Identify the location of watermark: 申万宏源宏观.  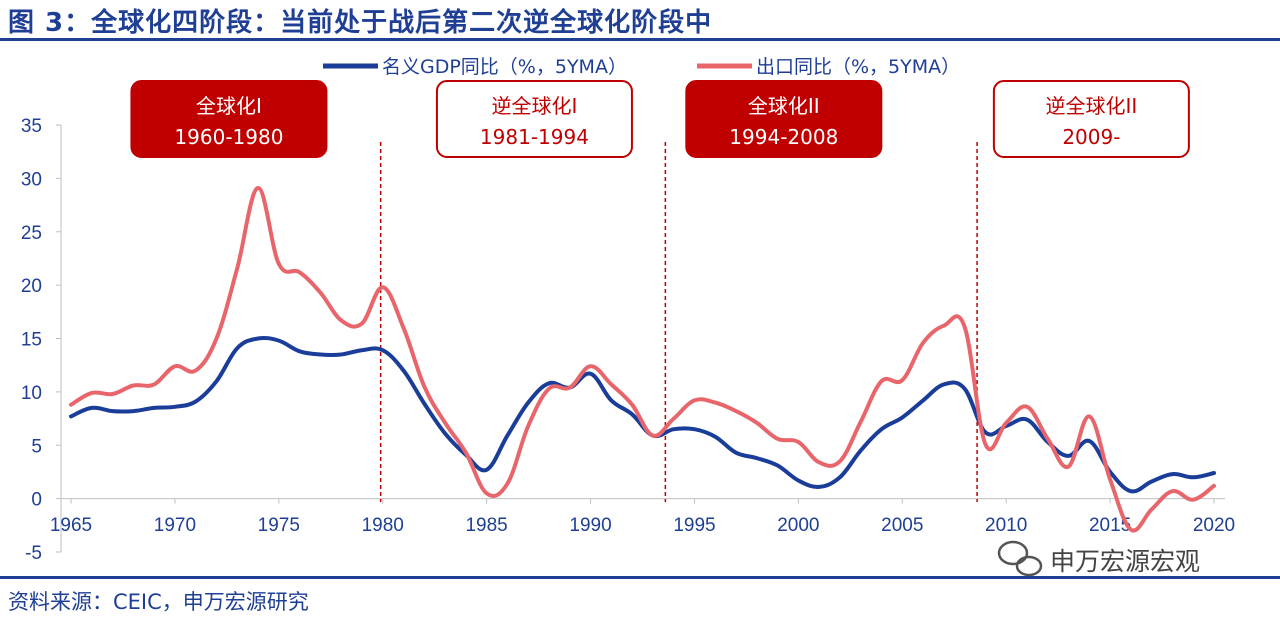
(1098, 558).